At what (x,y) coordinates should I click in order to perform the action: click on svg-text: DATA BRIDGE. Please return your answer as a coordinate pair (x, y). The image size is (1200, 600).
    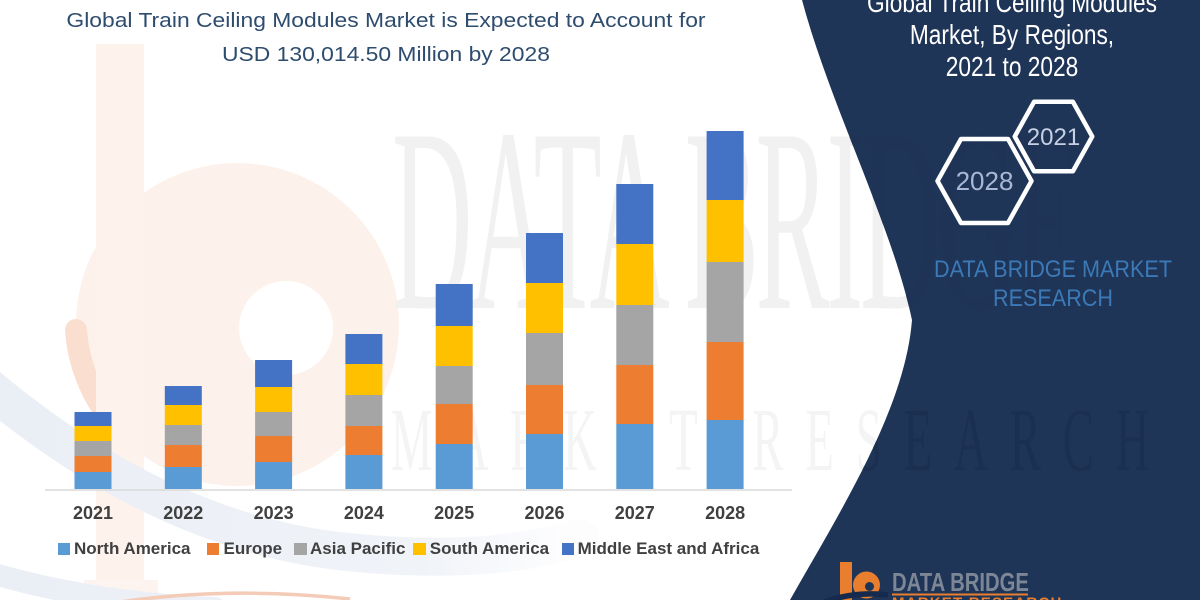
    Looking at the image, I should click on (960, 582).